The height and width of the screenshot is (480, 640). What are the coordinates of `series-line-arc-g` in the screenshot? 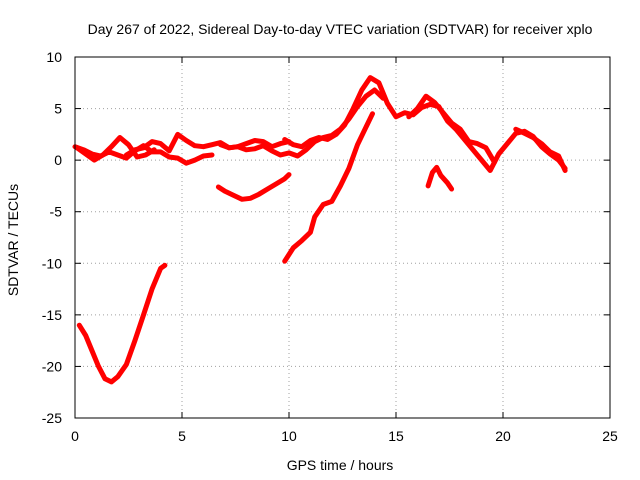 It's located at (540, 149).